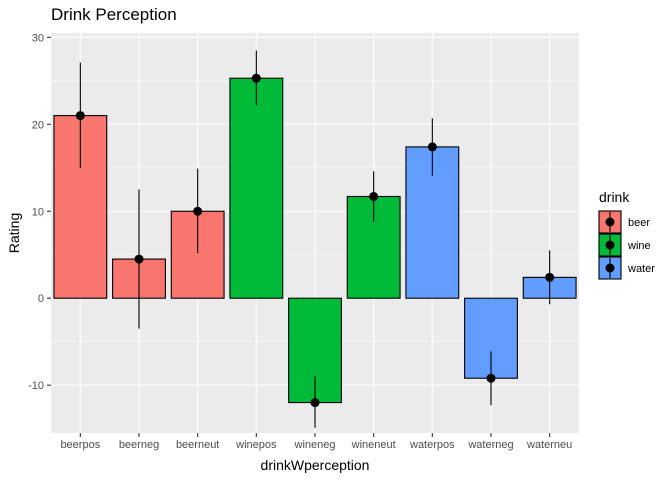 The image size is (672, 480). Describe the element at coordinates (198, 211) in the screenshot. I see `point-beerneut` at that location.